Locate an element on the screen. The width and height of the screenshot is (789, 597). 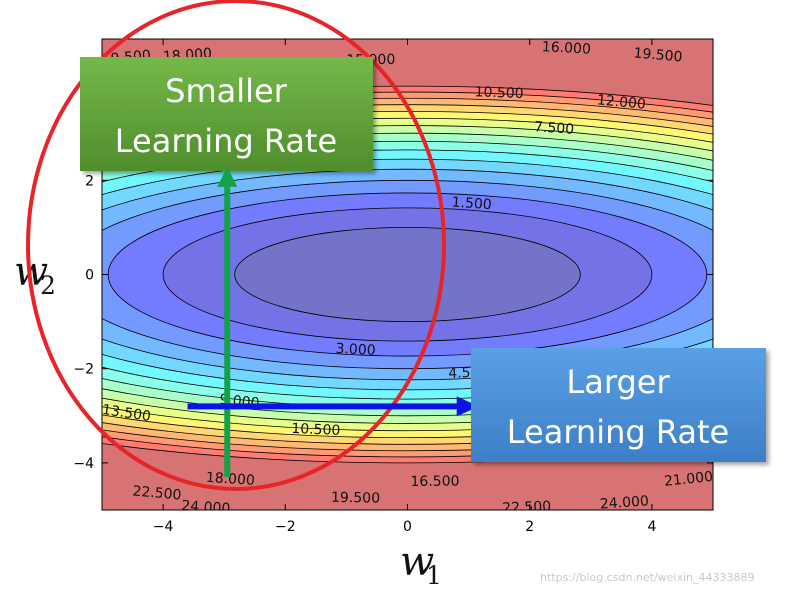
contour-label: 16.500 is located at coordinates (434, 481).